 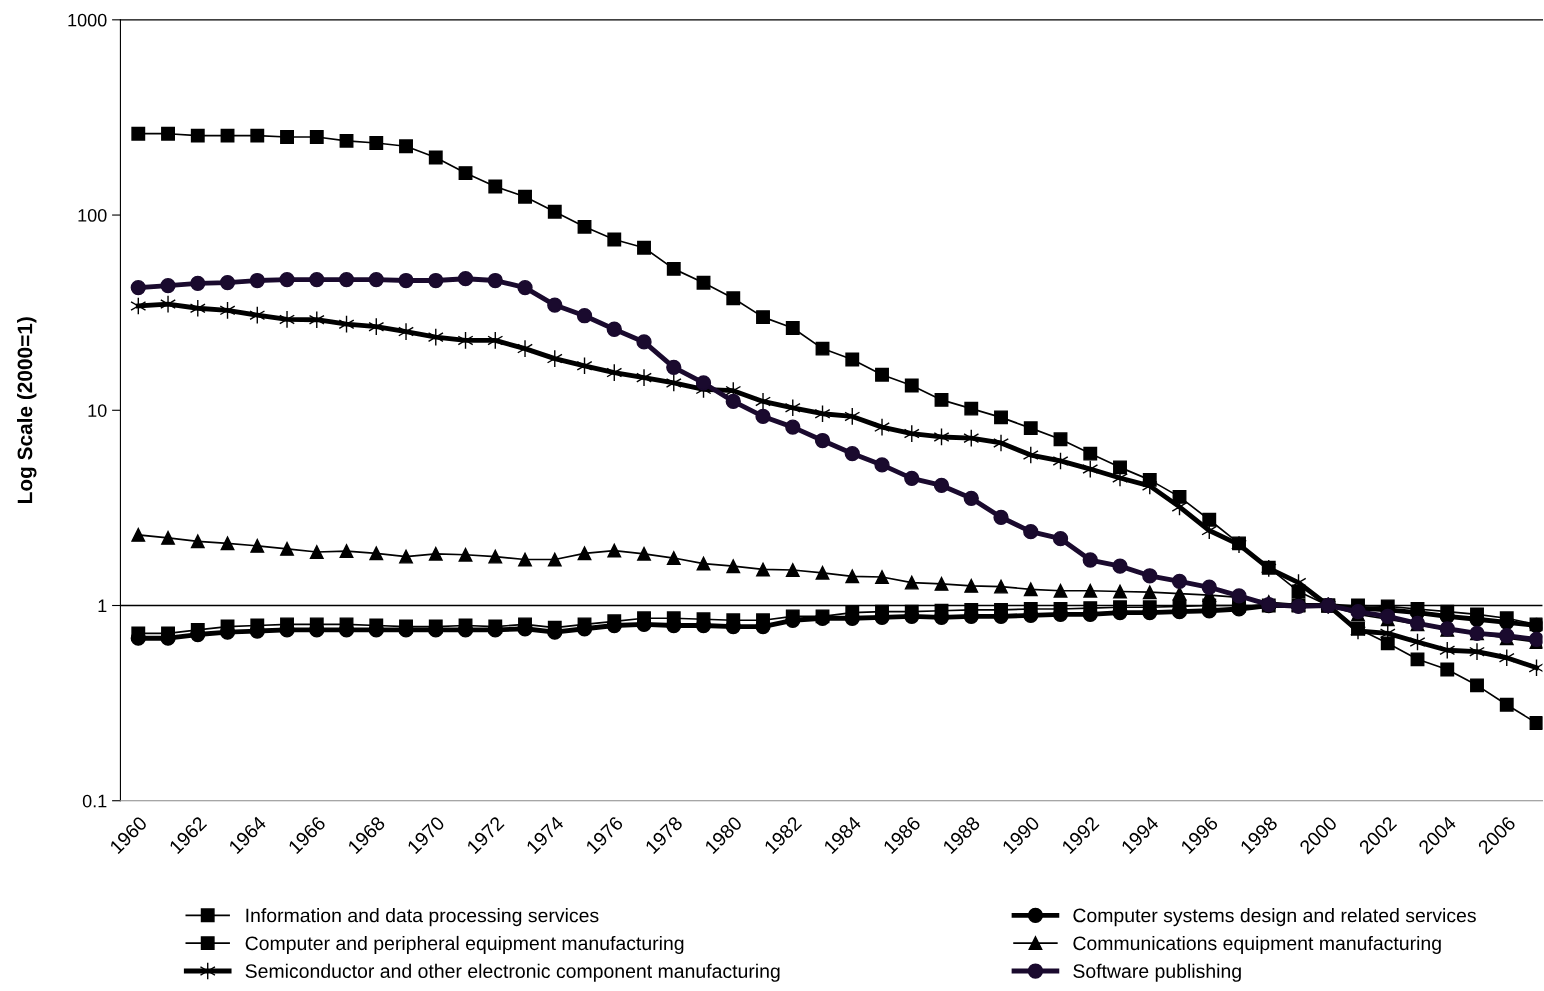 What do you see at coordinates (1274, 917) in the screenshot?
I see `legend-label: Computer systems design and related services` at bounding box center [1274, 917].